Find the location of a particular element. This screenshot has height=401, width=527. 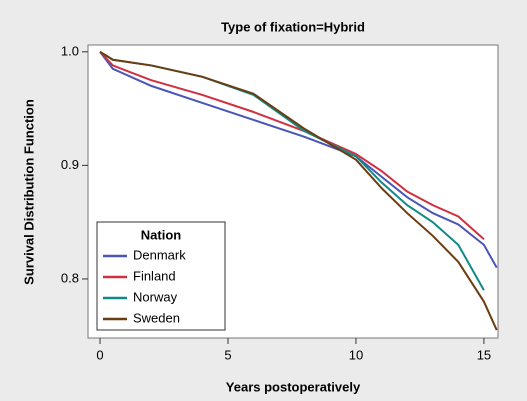

legend-title: Nation is located at coordinates (161, 234).